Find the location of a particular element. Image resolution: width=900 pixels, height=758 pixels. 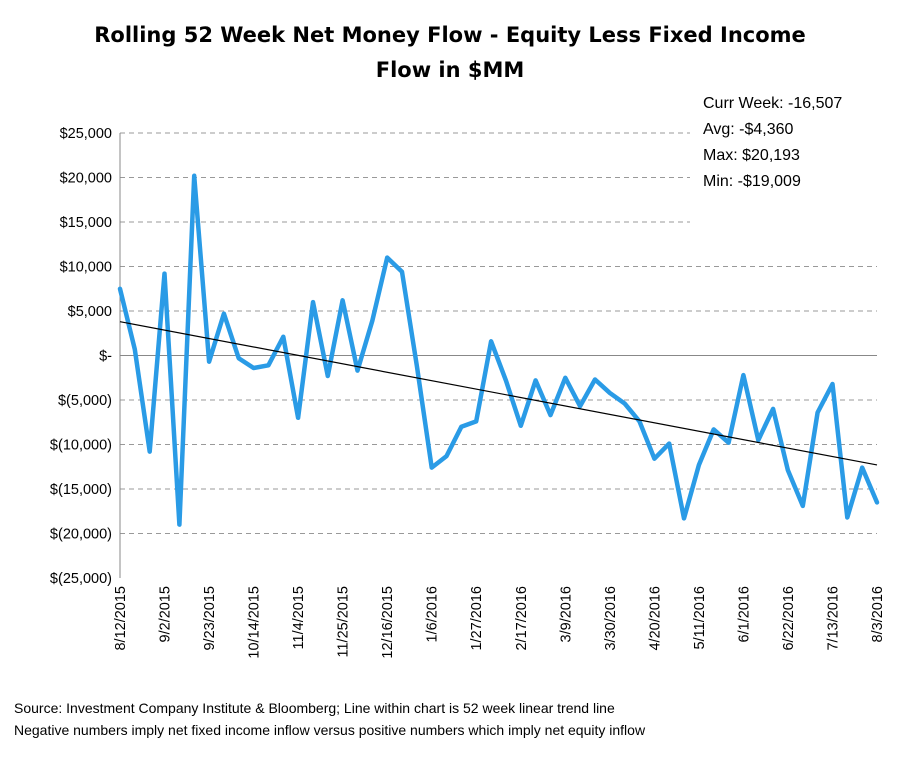

x-tick-label: 12/16/2015 is located at coordinates (388, 622).